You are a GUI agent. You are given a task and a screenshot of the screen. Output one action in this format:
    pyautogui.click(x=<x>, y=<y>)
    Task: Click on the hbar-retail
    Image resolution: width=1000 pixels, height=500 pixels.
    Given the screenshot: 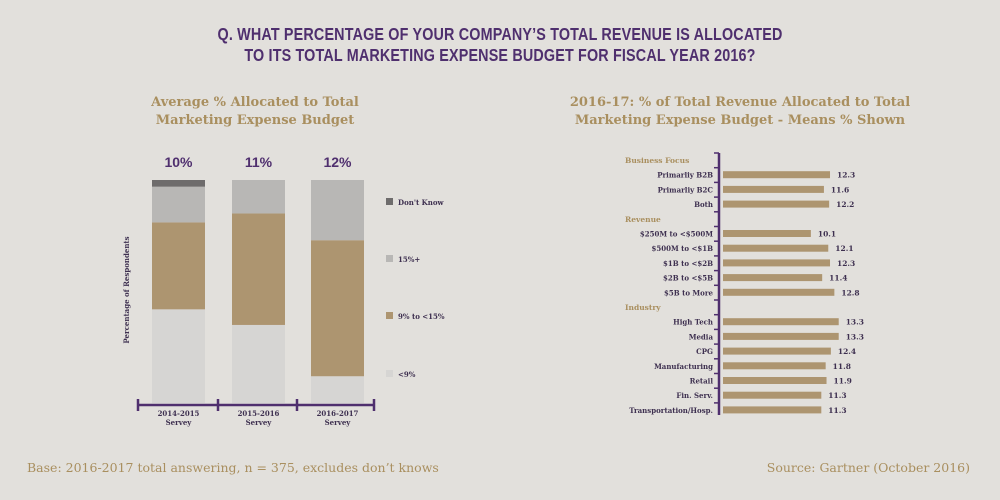 What is the action you would take?
    pyautogui.click(x=775, y=380)
    